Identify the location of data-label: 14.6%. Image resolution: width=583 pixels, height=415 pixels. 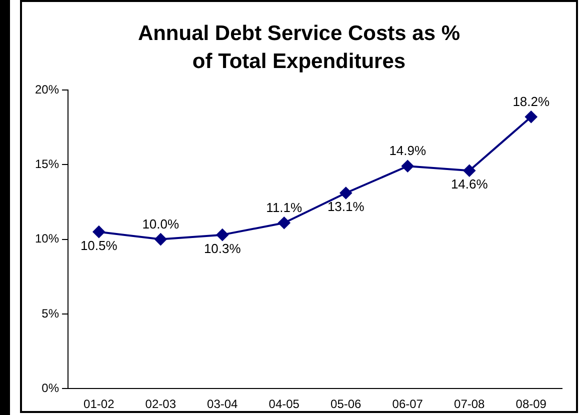
(469, 184).